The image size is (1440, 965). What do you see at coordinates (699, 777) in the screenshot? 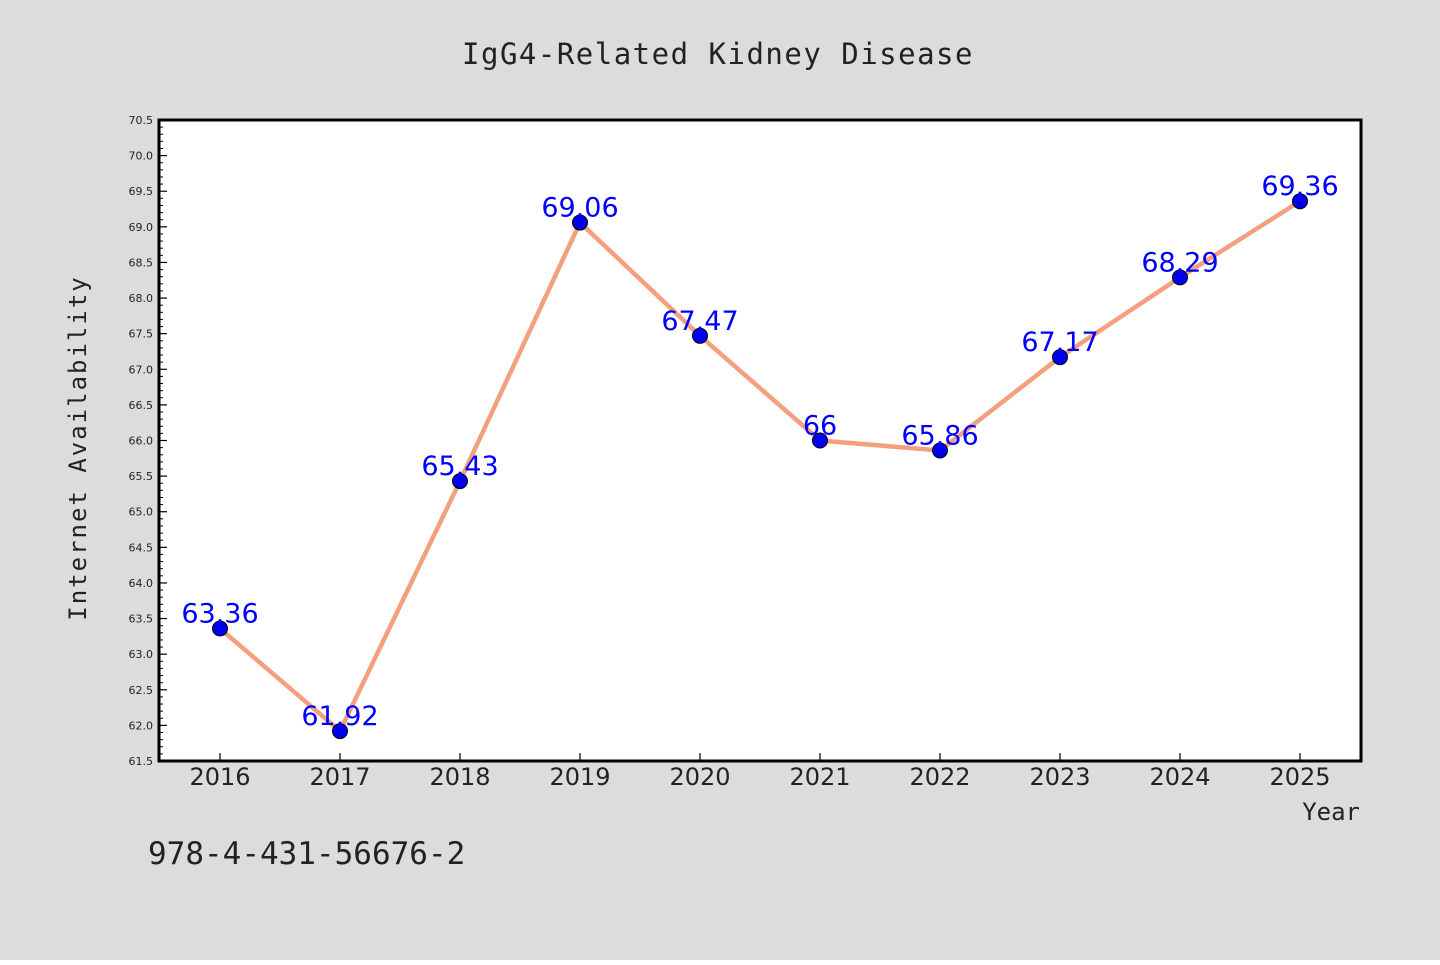
I see `x-tick-label: 2020` at bounding box center [699, 777].